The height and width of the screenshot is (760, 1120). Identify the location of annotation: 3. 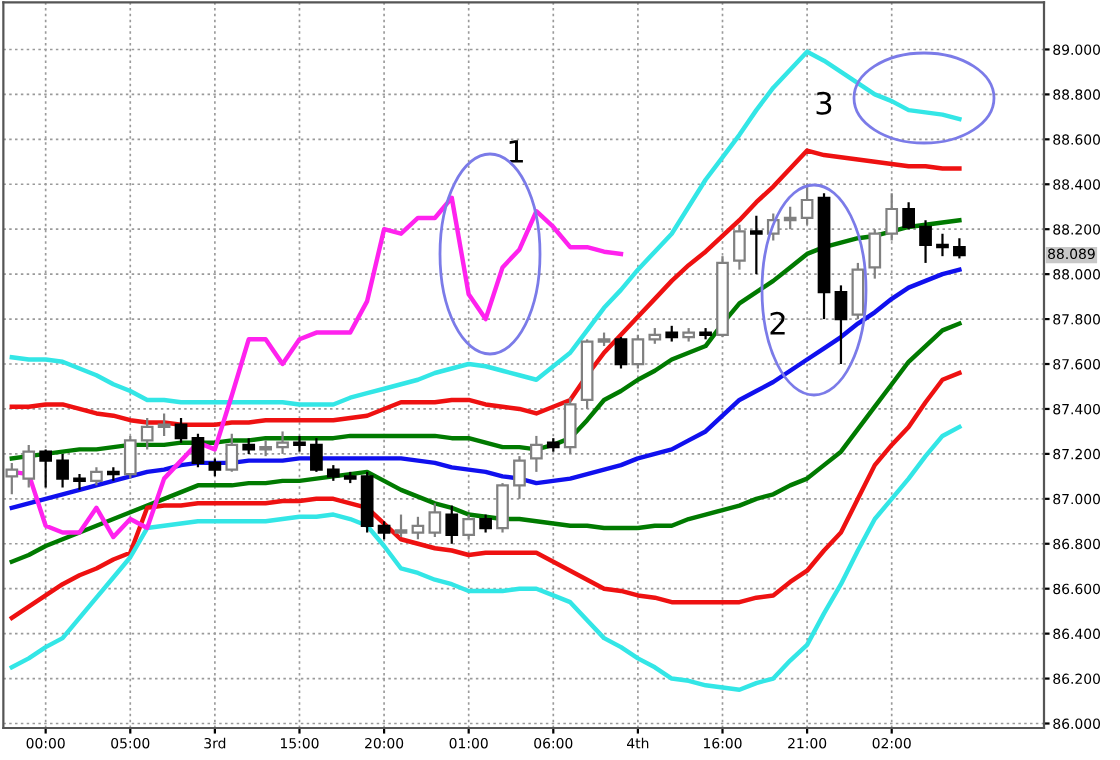
(824, 103).